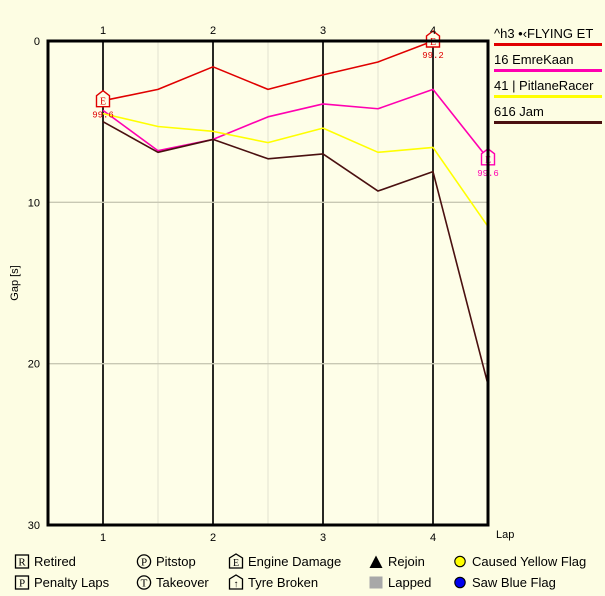  What do you see at coordinates (213, 538) in the screenshot?
I see `x-tick-label-bottom: 2` at bounding box center [213, 538].